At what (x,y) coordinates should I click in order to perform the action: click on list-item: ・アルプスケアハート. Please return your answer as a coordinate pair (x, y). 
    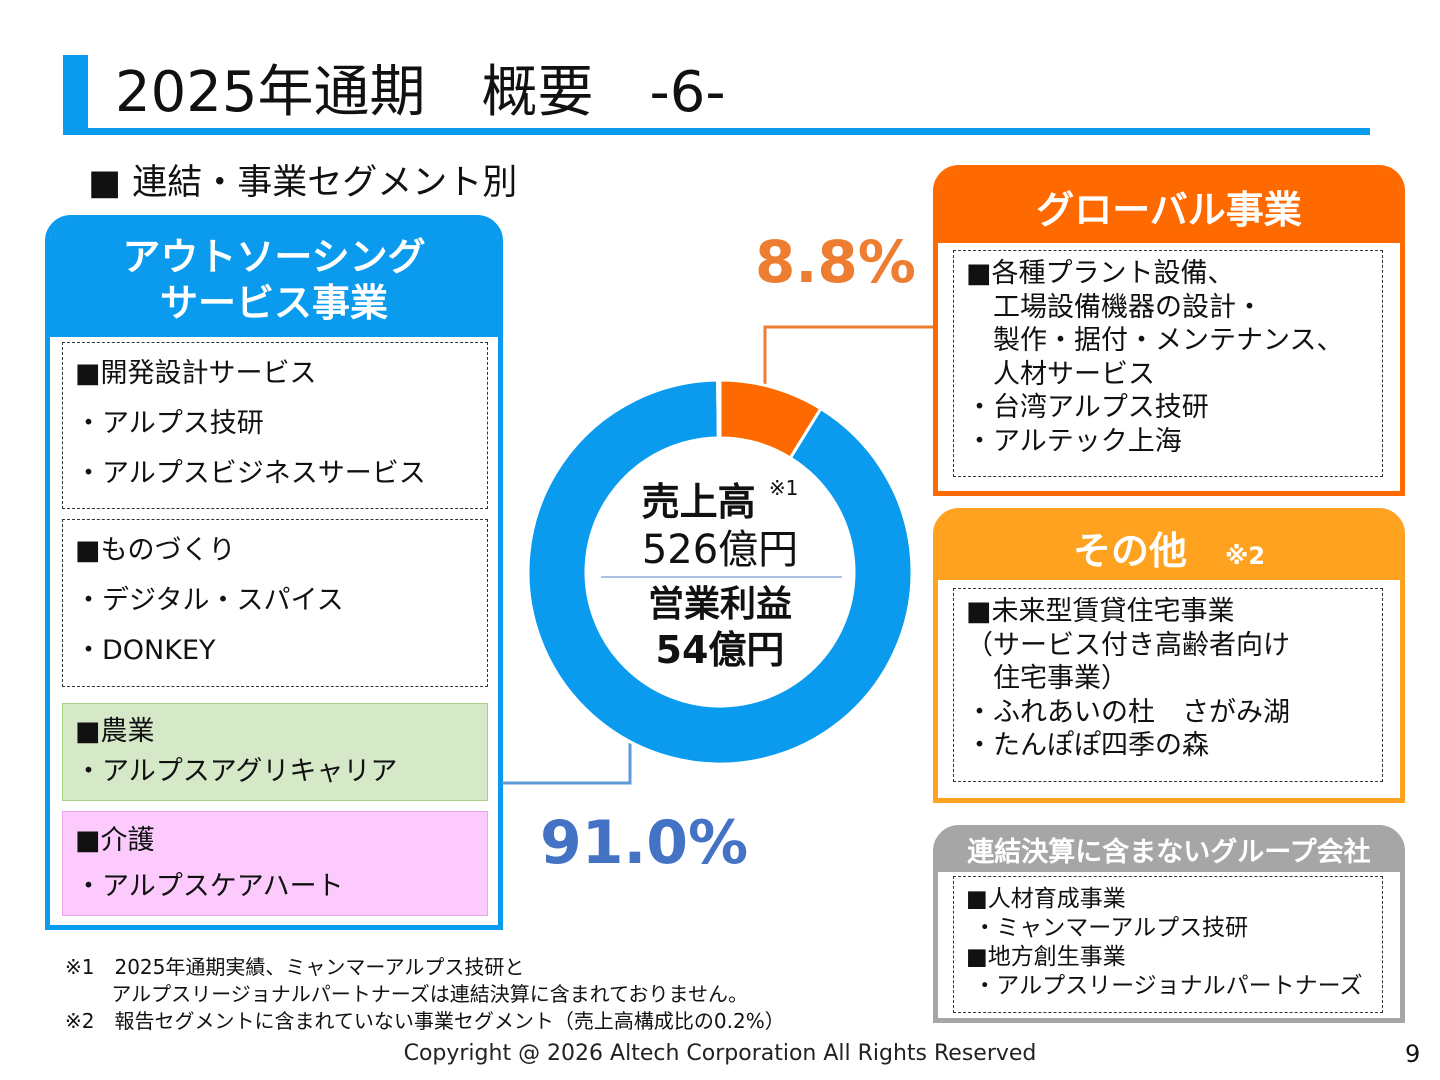
    Looking at the image, I should click on (209, 886).